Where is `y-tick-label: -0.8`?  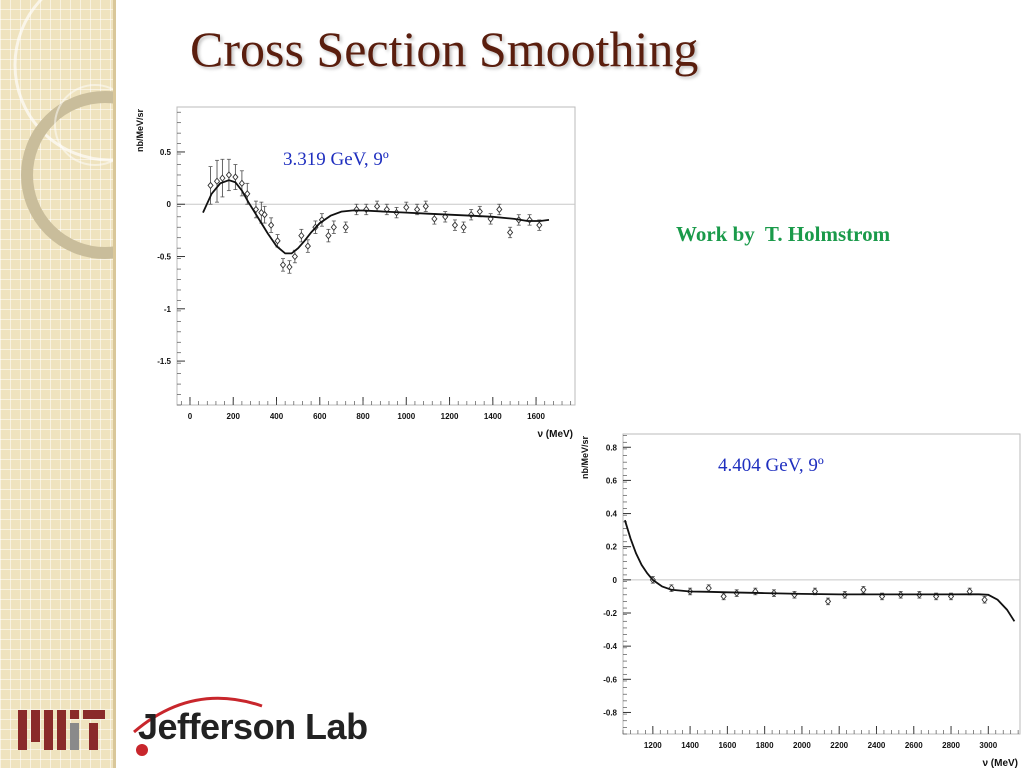 y-tick-label: -0.8 is located at coordinates (610, 712).